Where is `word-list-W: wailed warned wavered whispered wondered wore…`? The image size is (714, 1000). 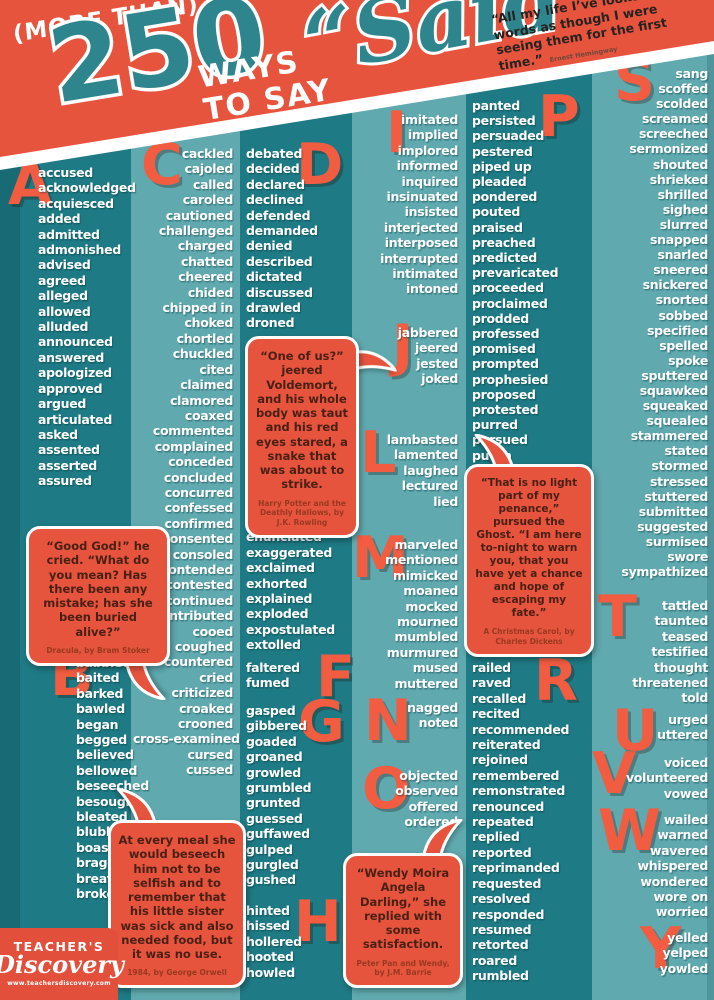
word-list-W: wailed warned wavered whispered wondered wore… is located at coordinates (653, 866).